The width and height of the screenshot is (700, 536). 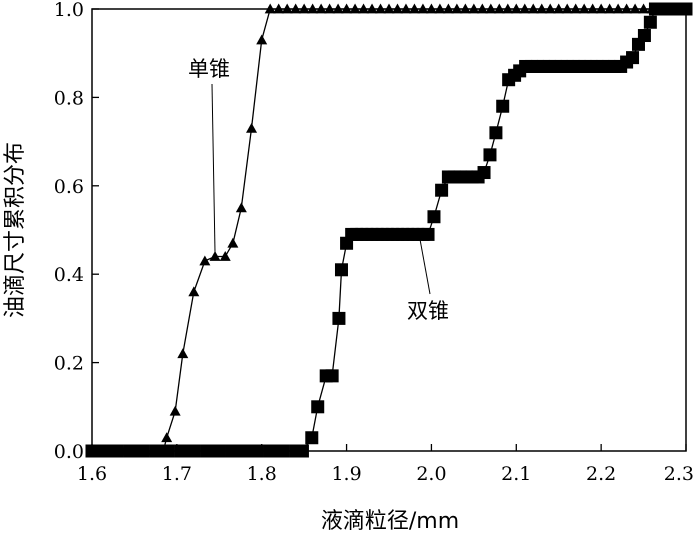 I want to click on y-tick-label: 0.6, so click(x=69, y=187).